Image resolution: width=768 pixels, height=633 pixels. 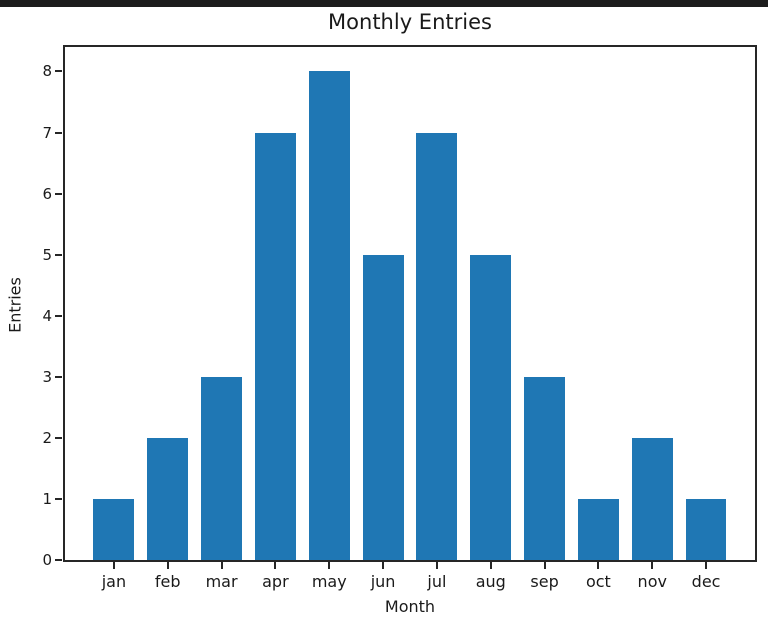 I want to click on y-tick-label: 3, so click(x=47, y=376).